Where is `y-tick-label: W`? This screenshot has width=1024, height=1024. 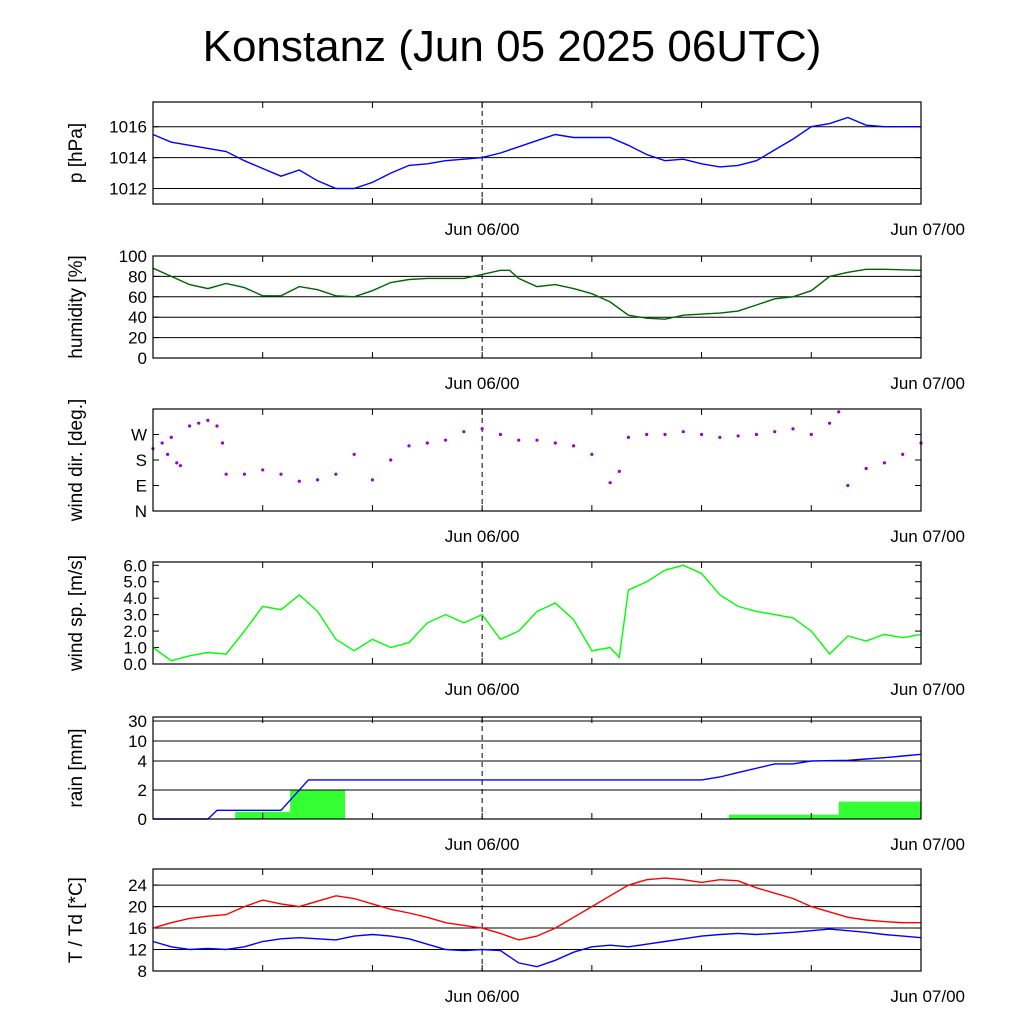
y-tick-label: W is located at coordinates (139, 435).